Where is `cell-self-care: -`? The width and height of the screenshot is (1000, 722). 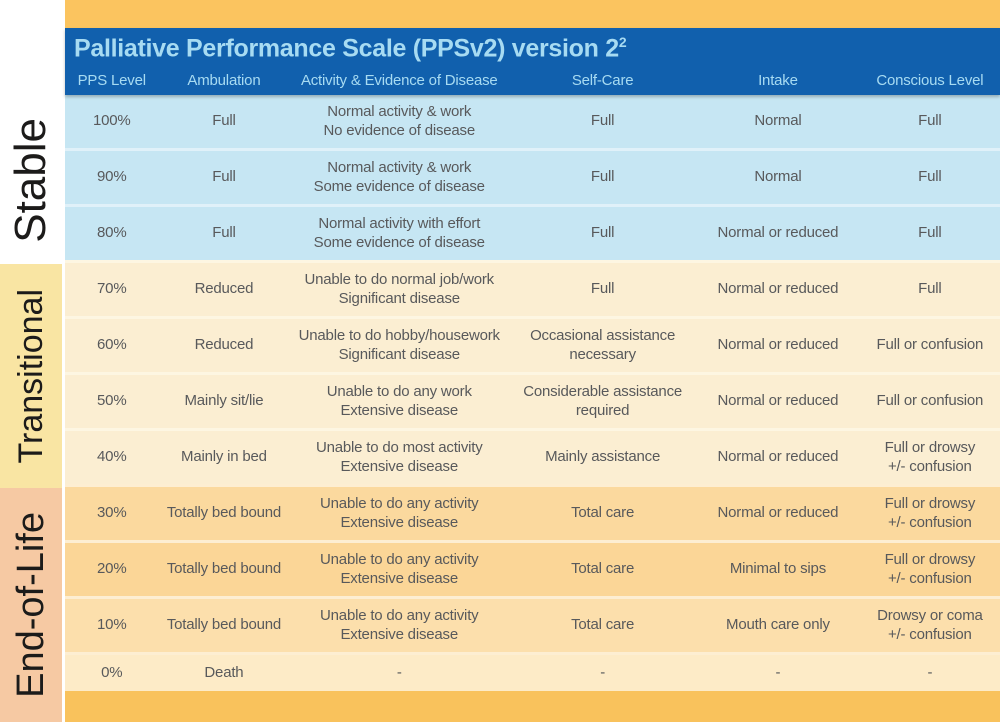
cell-self-care: - is located at coordinates (602, 672).